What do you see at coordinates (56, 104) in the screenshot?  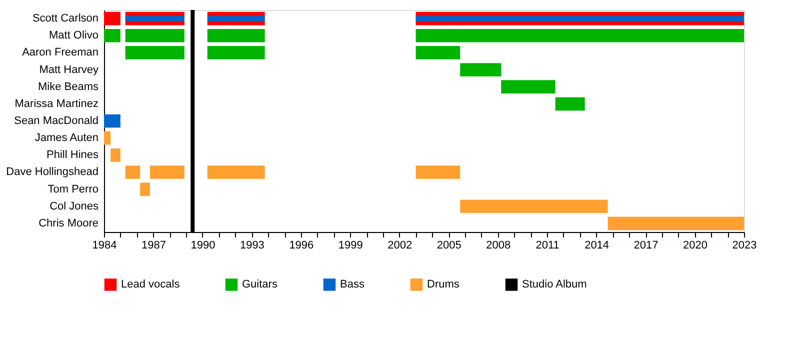 I see `y-tick-label: Marissa Martinez` at bounding box center [56, 104].